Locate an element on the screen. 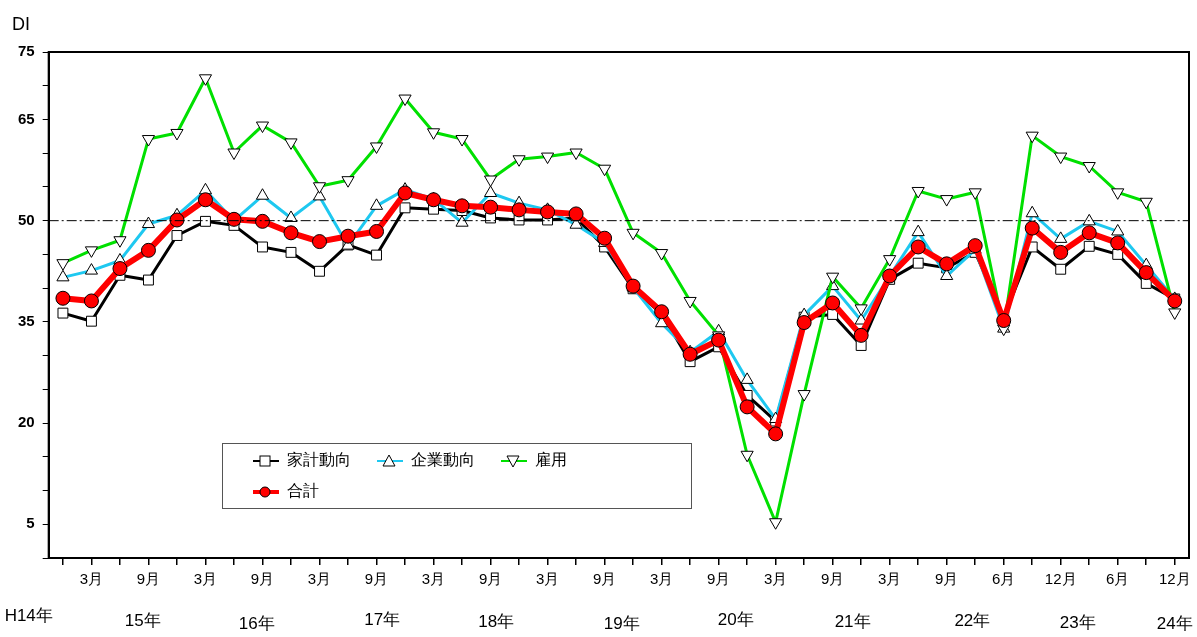 The height and width of the screenshot is (637, 1197). y-tick-label: 20 is located at coordinates (26, 422).